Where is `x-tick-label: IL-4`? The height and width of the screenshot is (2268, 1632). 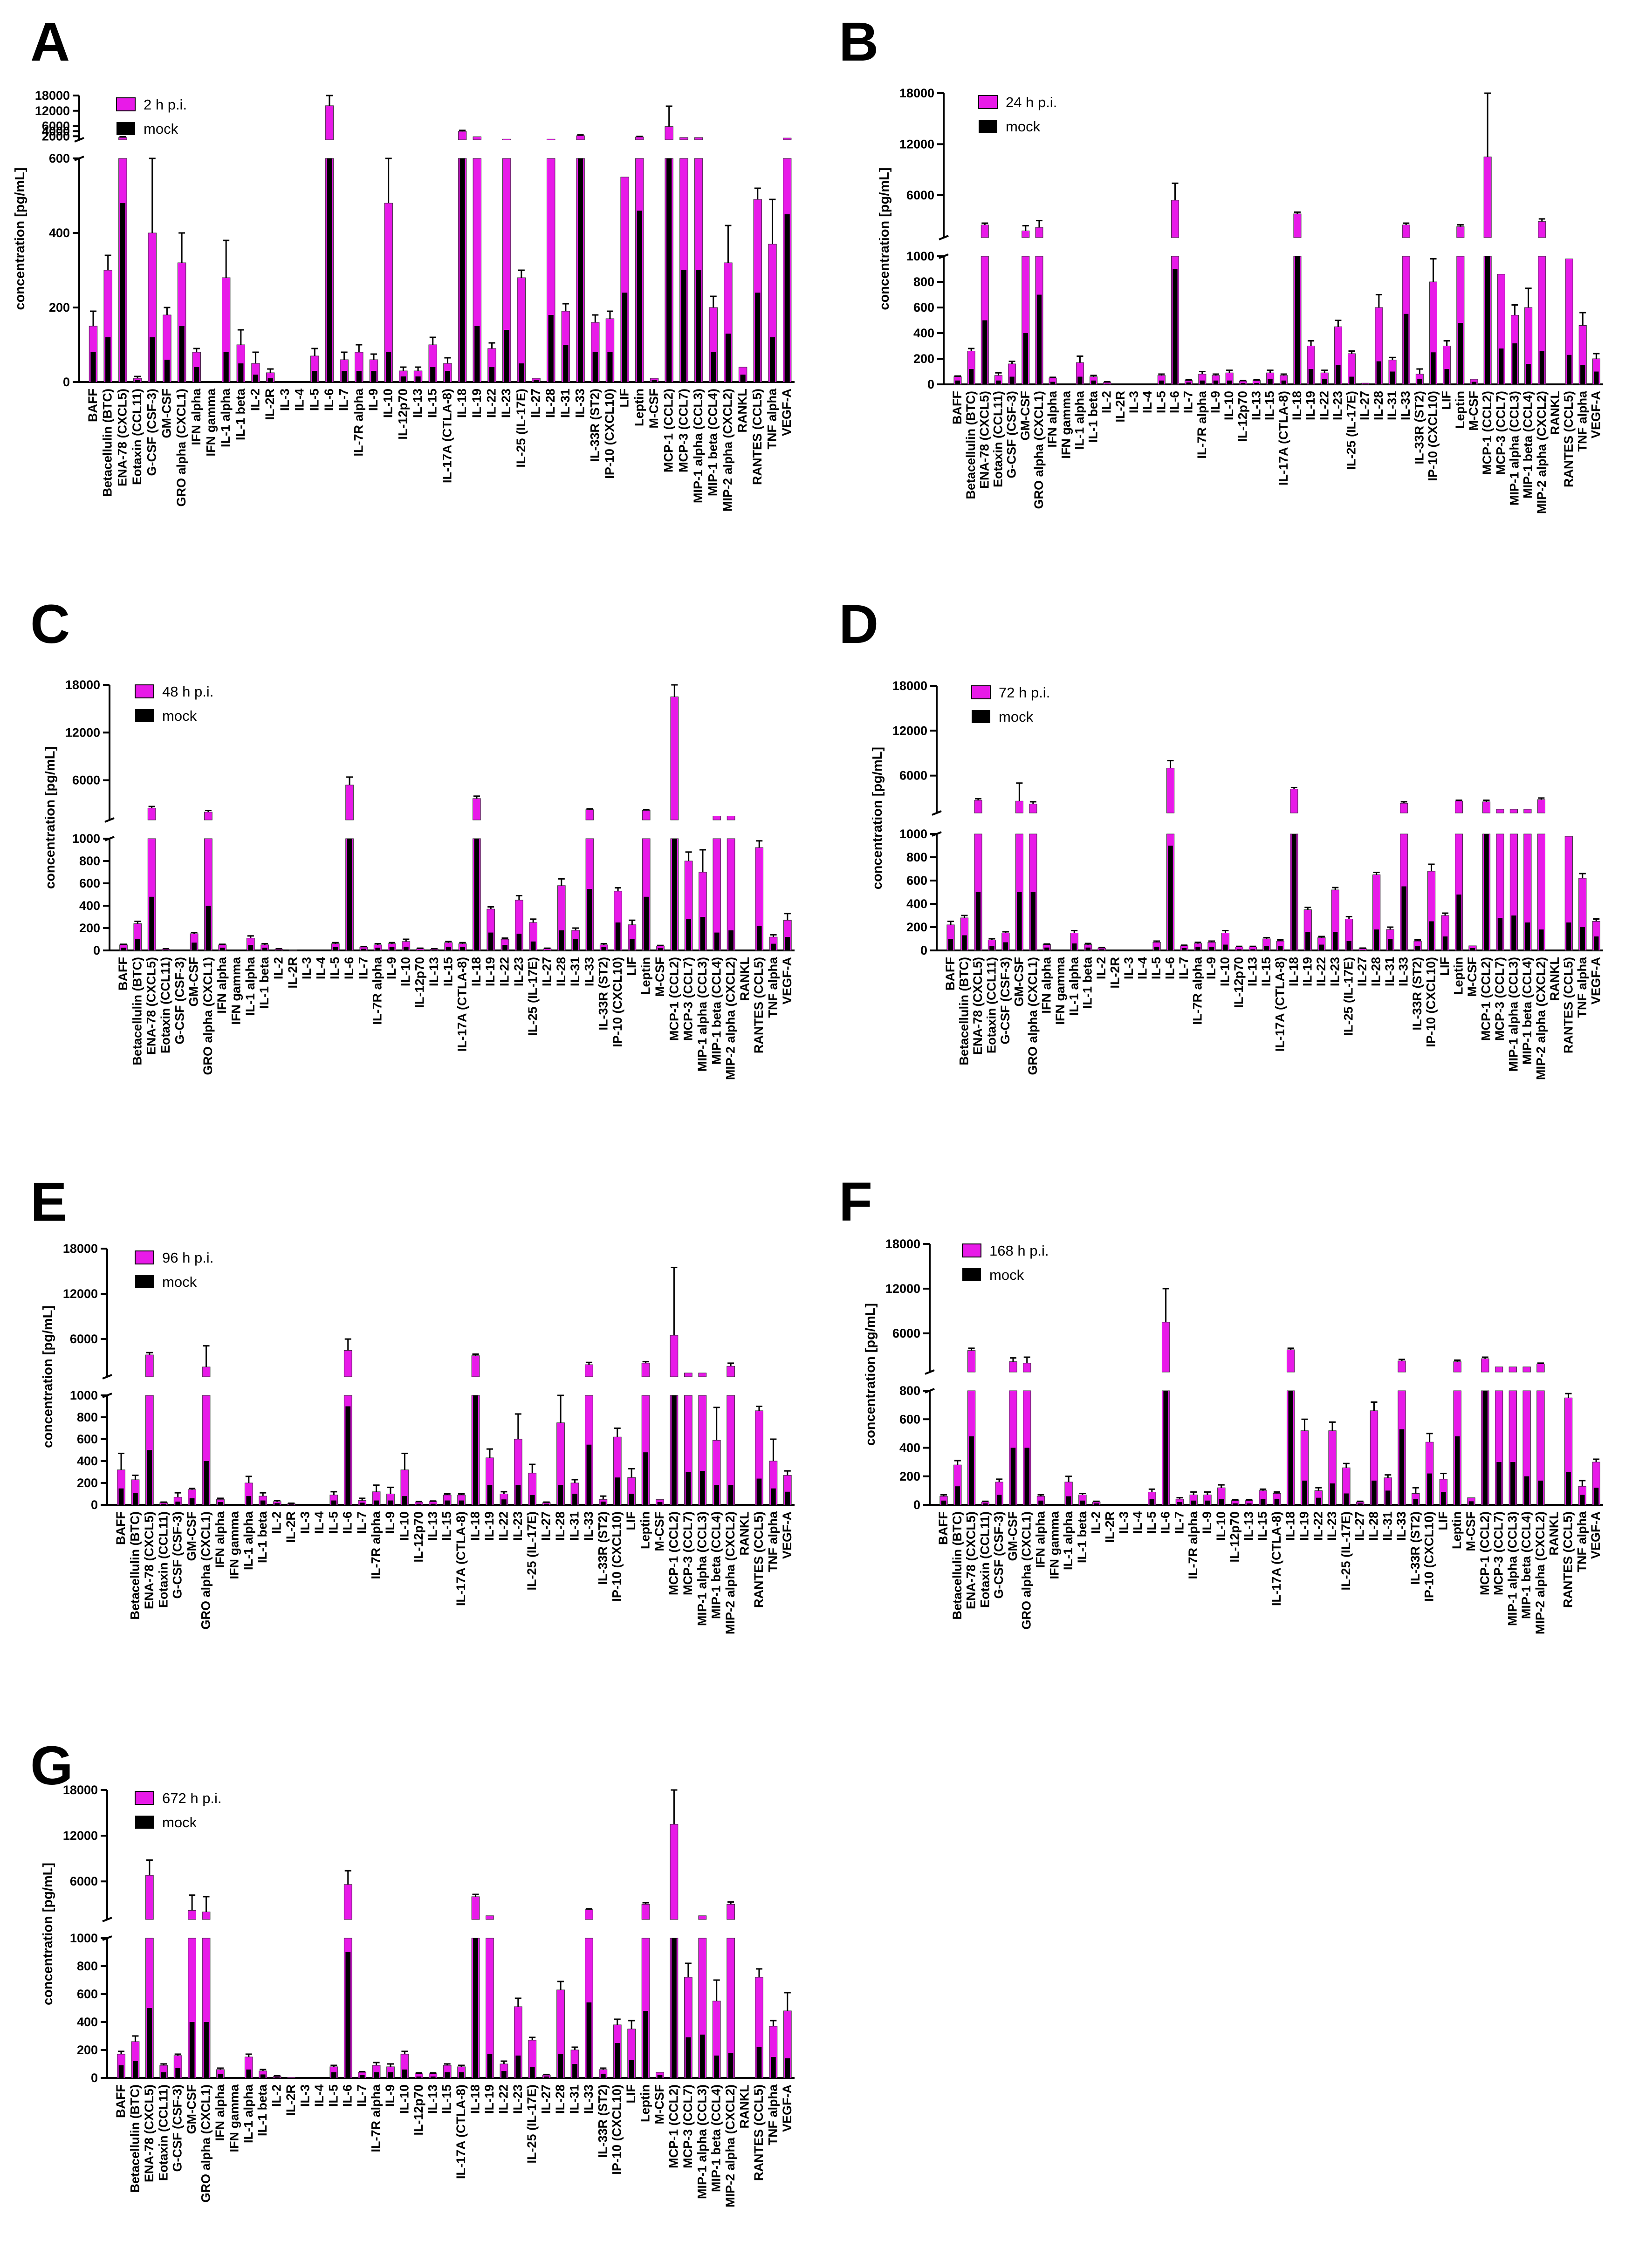
x-tick-label: IL-4 is located at coordinates (1143, 968).